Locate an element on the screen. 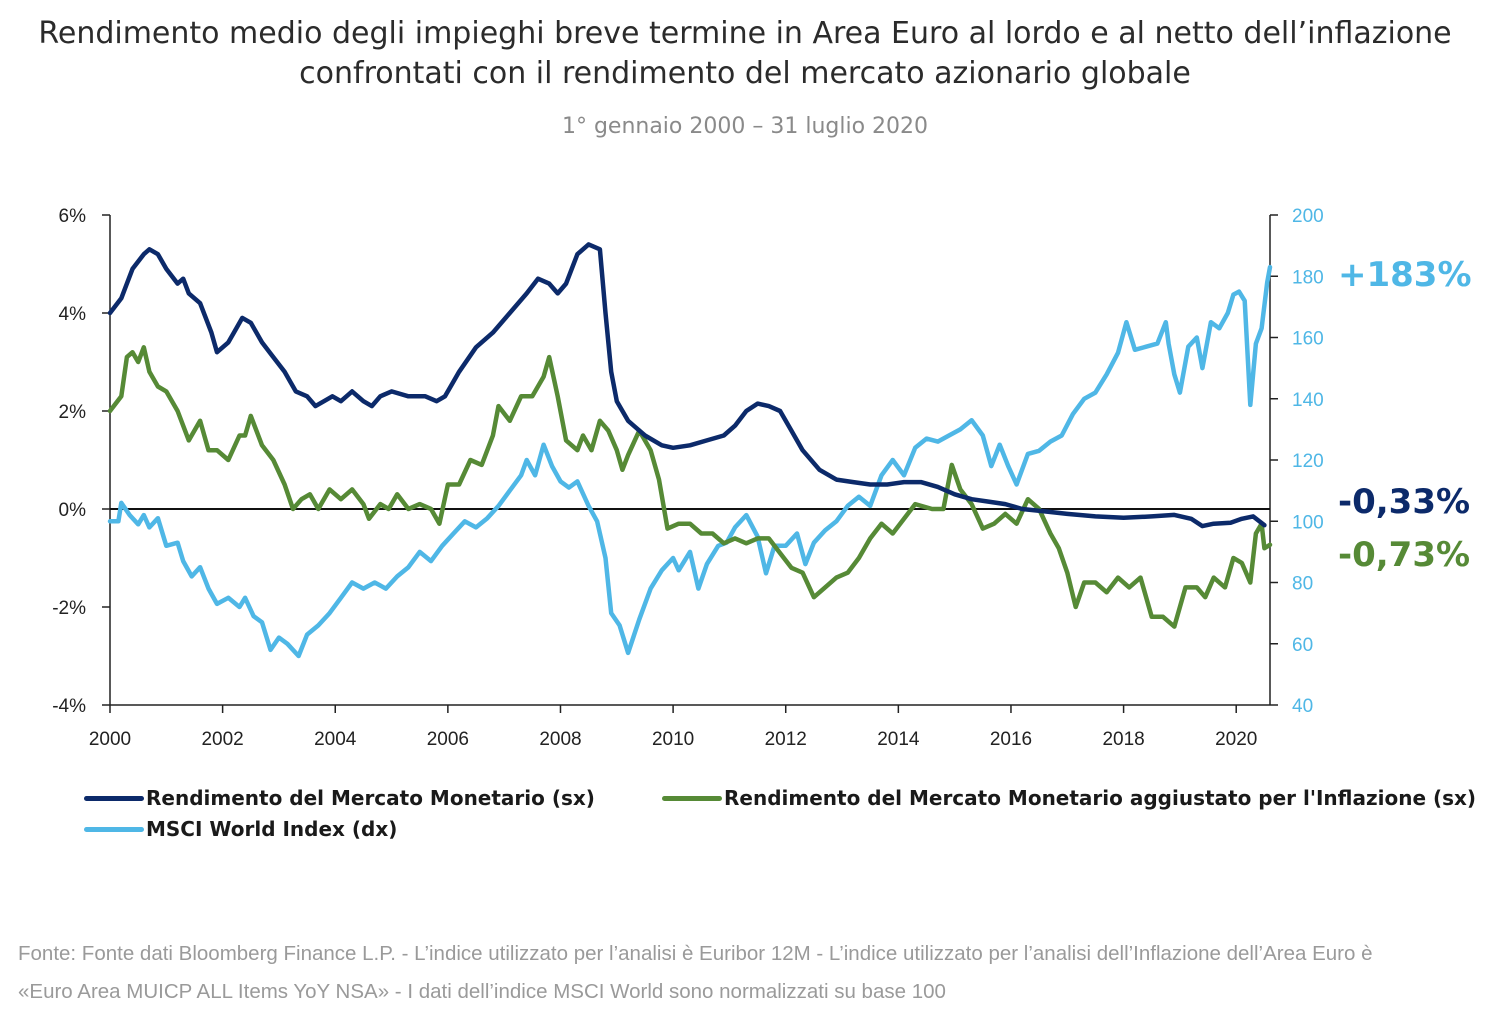 The height and width of the screenshot is (1024, 1507). y-right-tick-label: 40 is located at coordinates (1302, 706).